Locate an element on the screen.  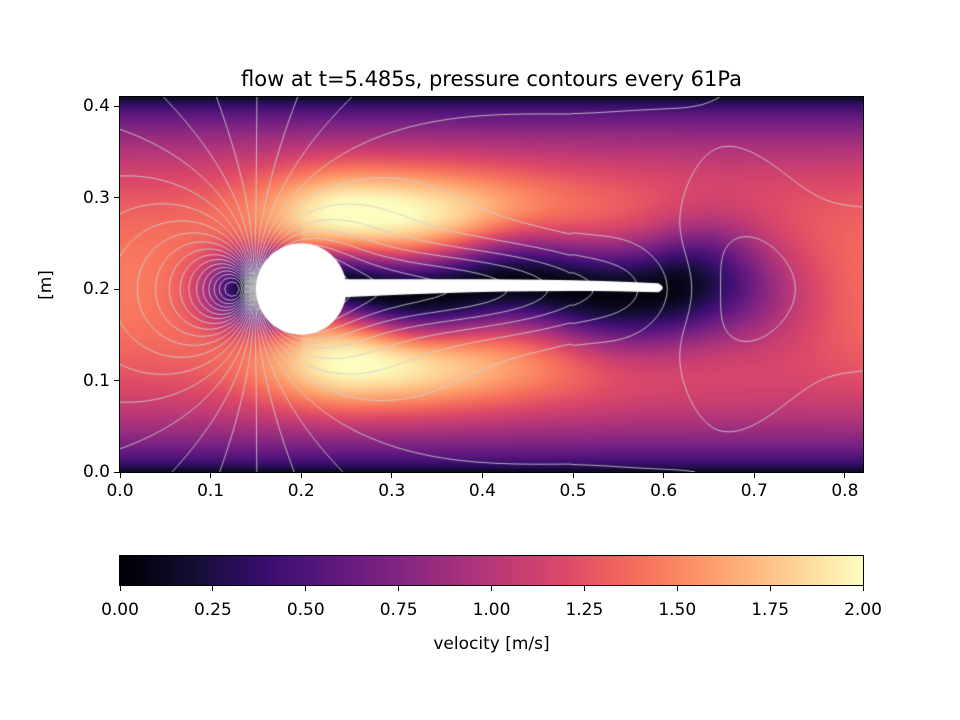
colorbar-canvas is located at coordinates (491, 570).